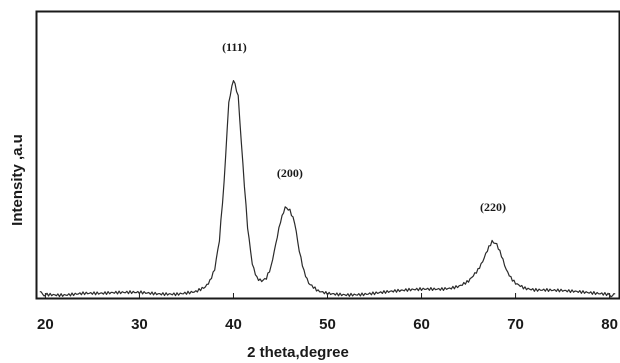 The image size is (620, 363). I want to click on x-tick-labels: 20 30 40 50 60 70 80, so click(327, 324).